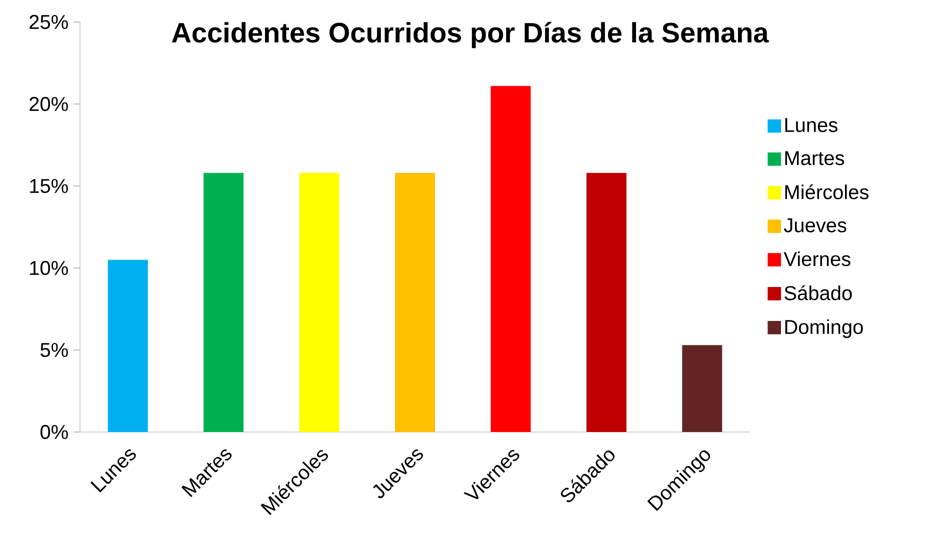  Describe the element at coordinates (815, 225) in the screenshot. I see `legend-label: Jueves` at that location.